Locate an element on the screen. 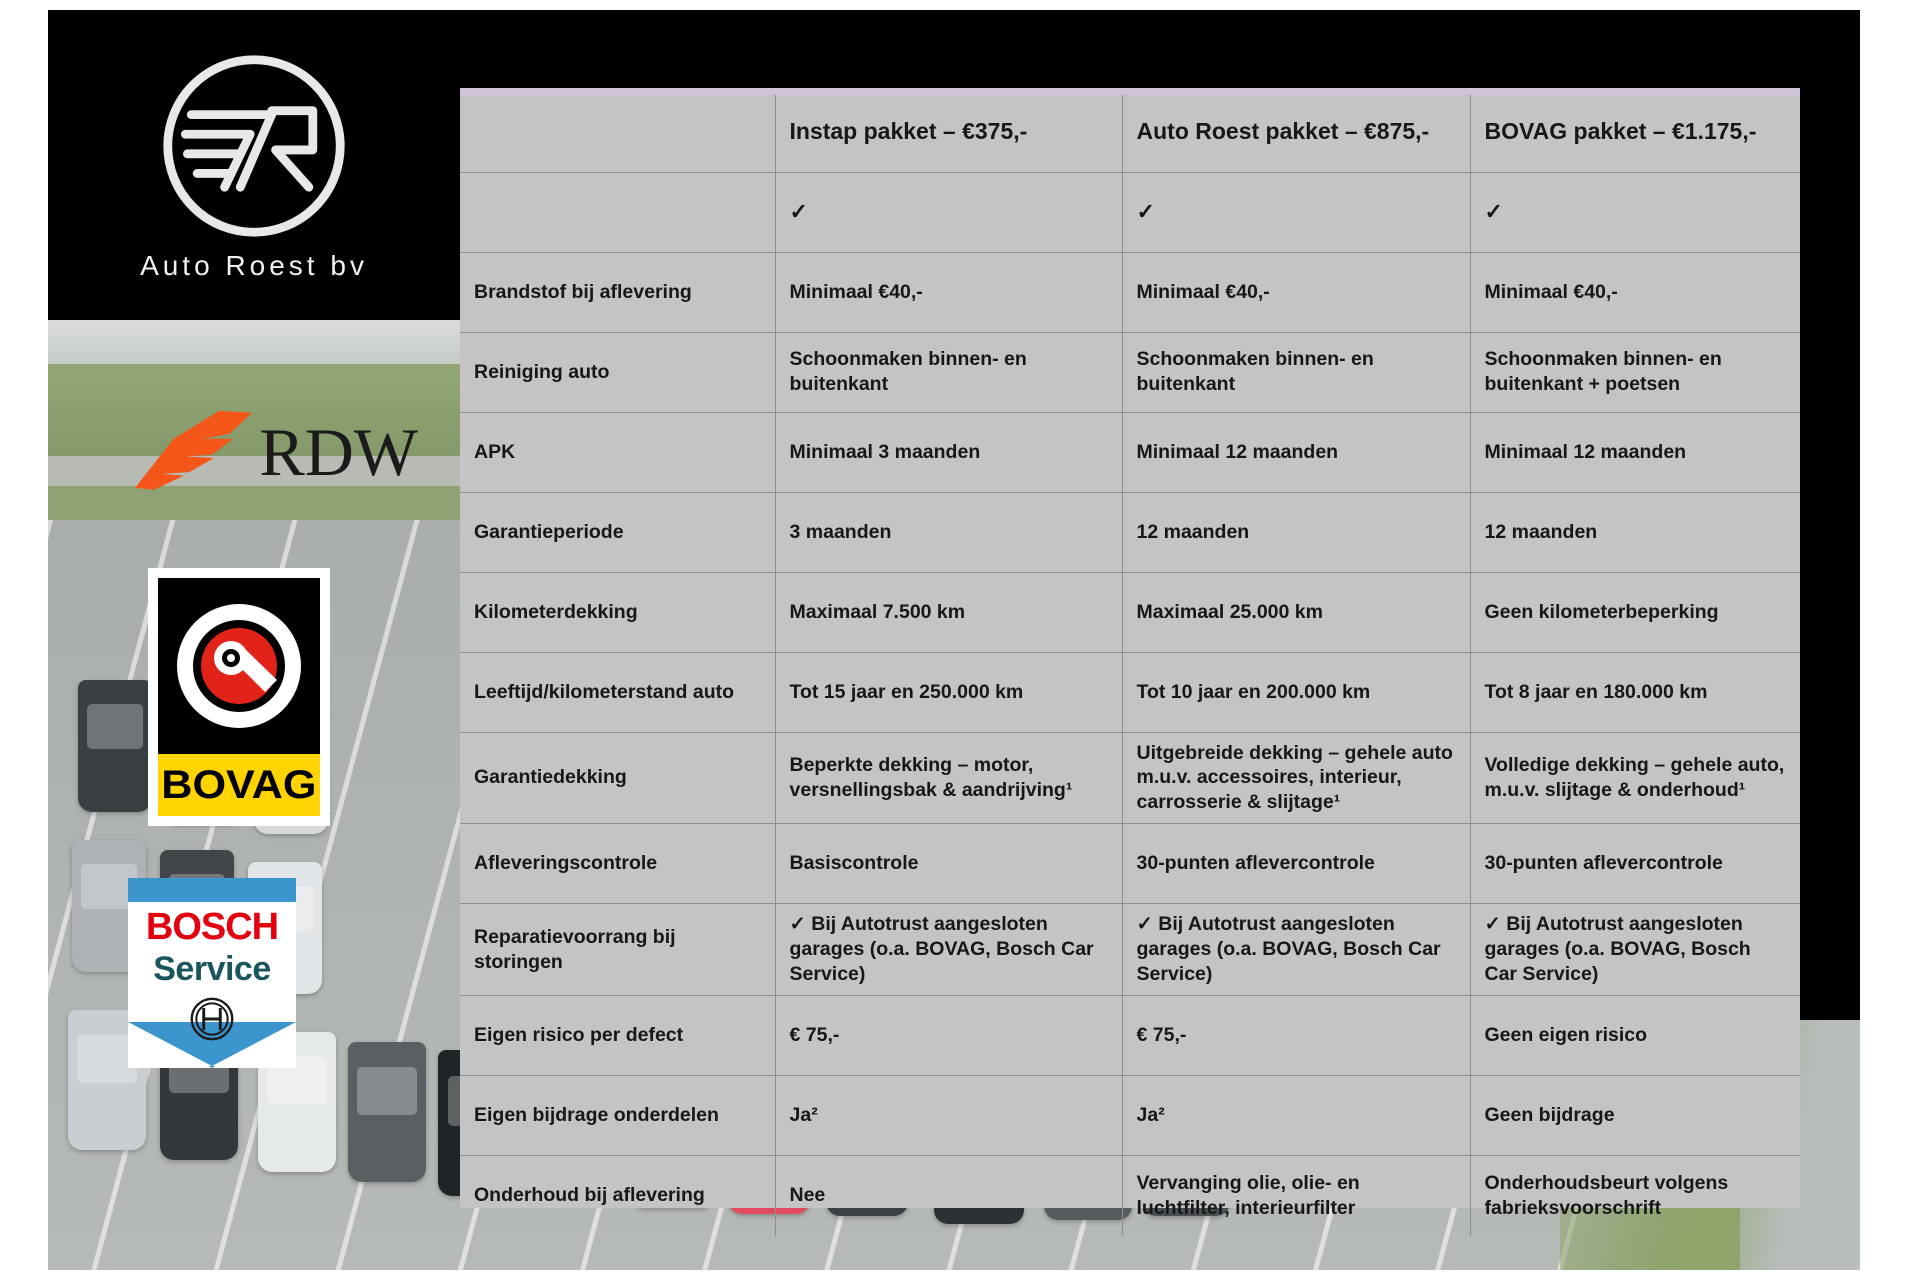  row-cell-instap: Maximaal 7.500 km is located at coordinates (949, 612).